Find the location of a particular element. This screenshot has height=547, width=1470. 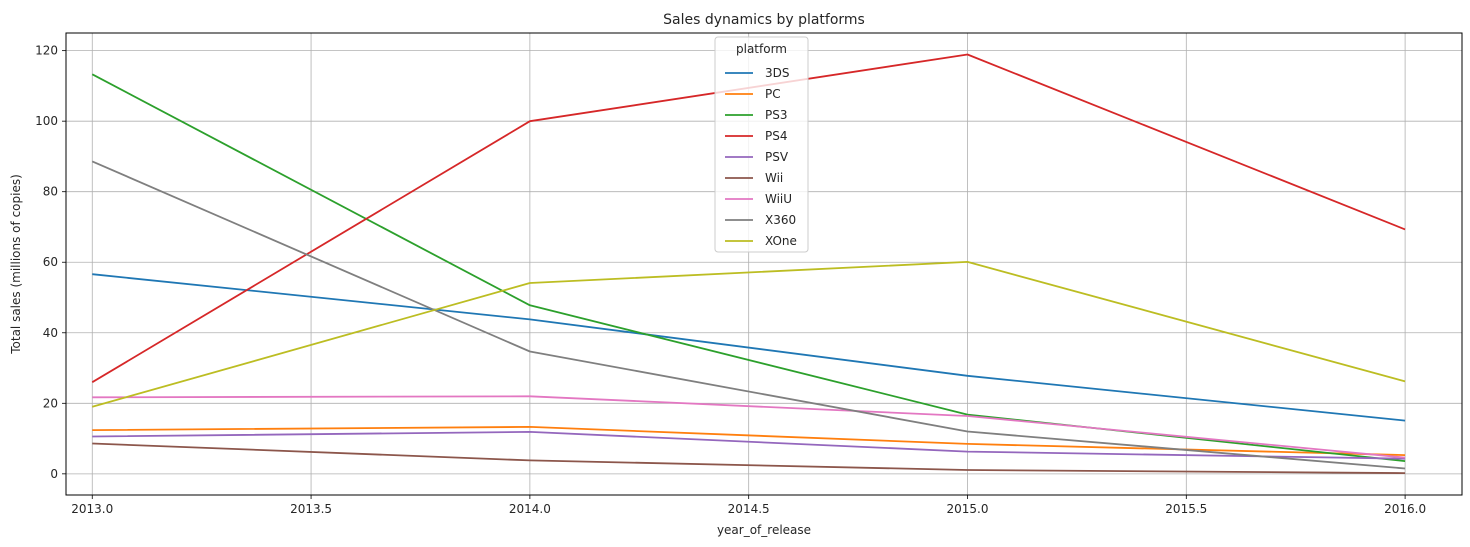

y-tick-label: 60 is located at coordinates (50, 262).